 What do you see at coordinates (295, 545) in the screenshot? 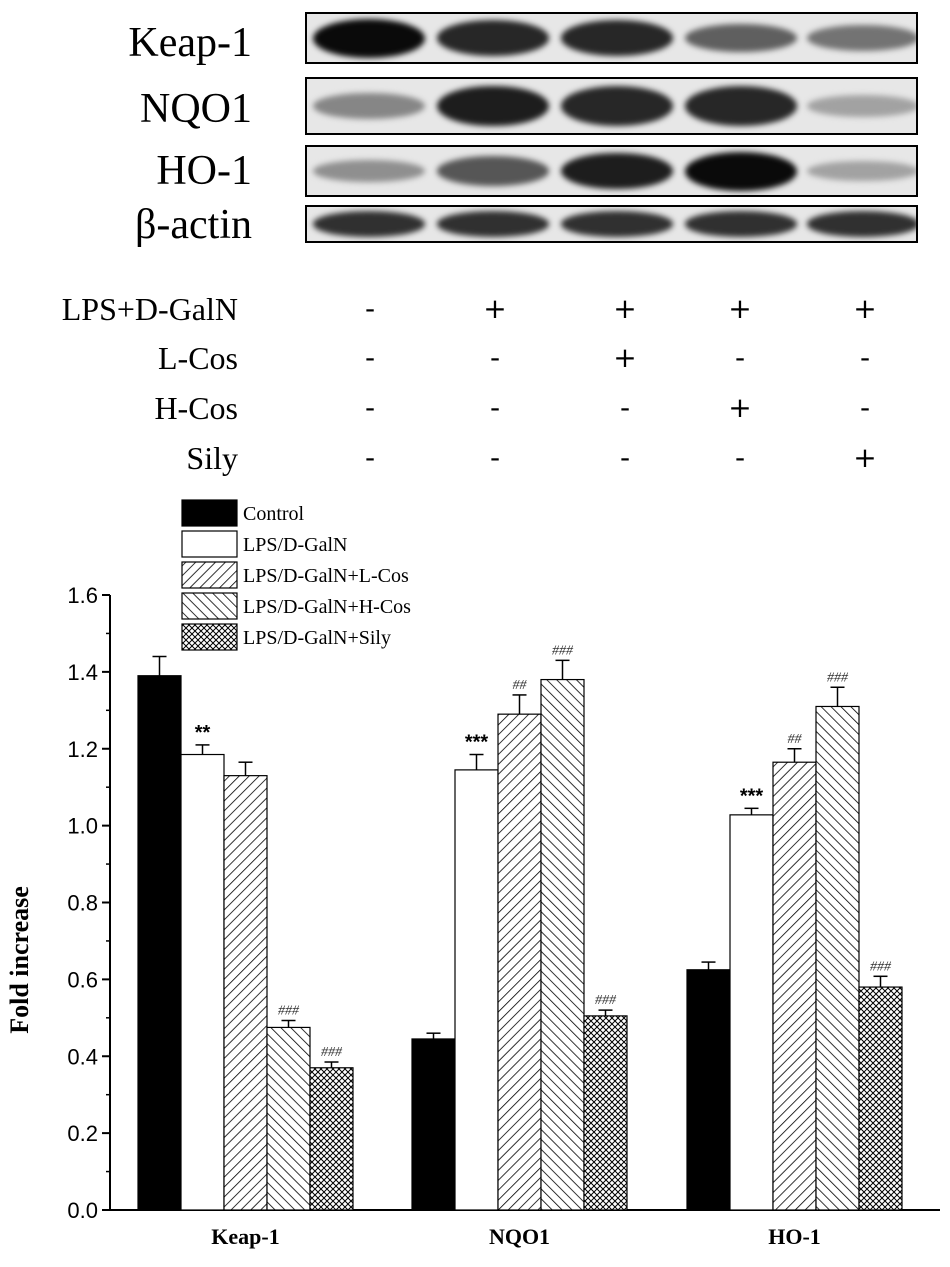
I see `legend-entry: LPS/D-GalN` at bounding box center [295, 545].